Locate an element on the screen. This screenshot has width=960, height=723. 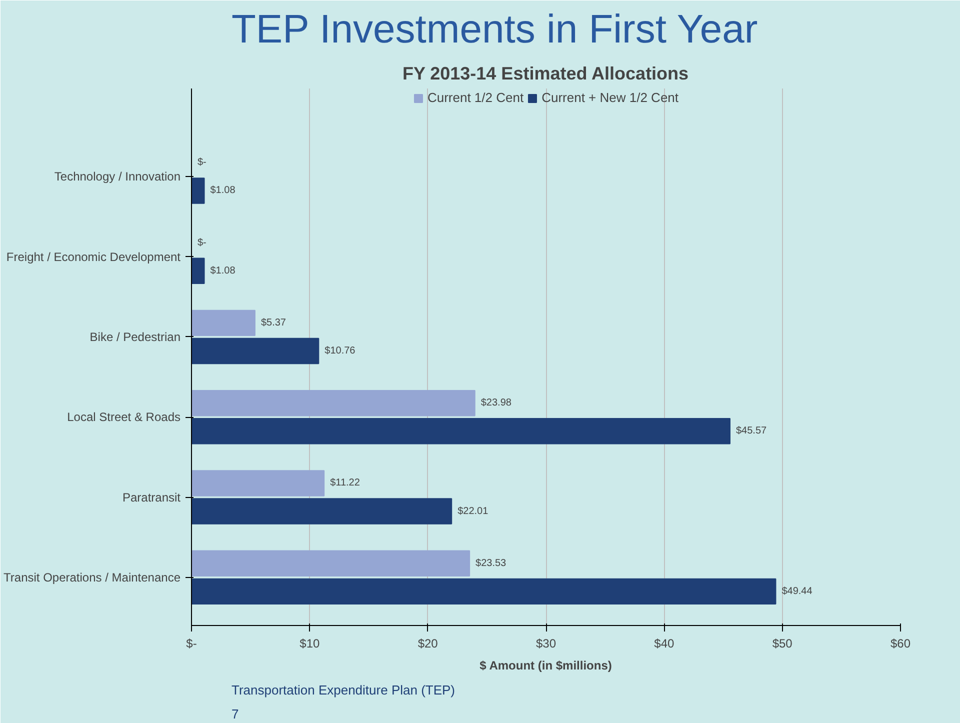
x-tick-label: $10 is located at coordinates (310, 643).